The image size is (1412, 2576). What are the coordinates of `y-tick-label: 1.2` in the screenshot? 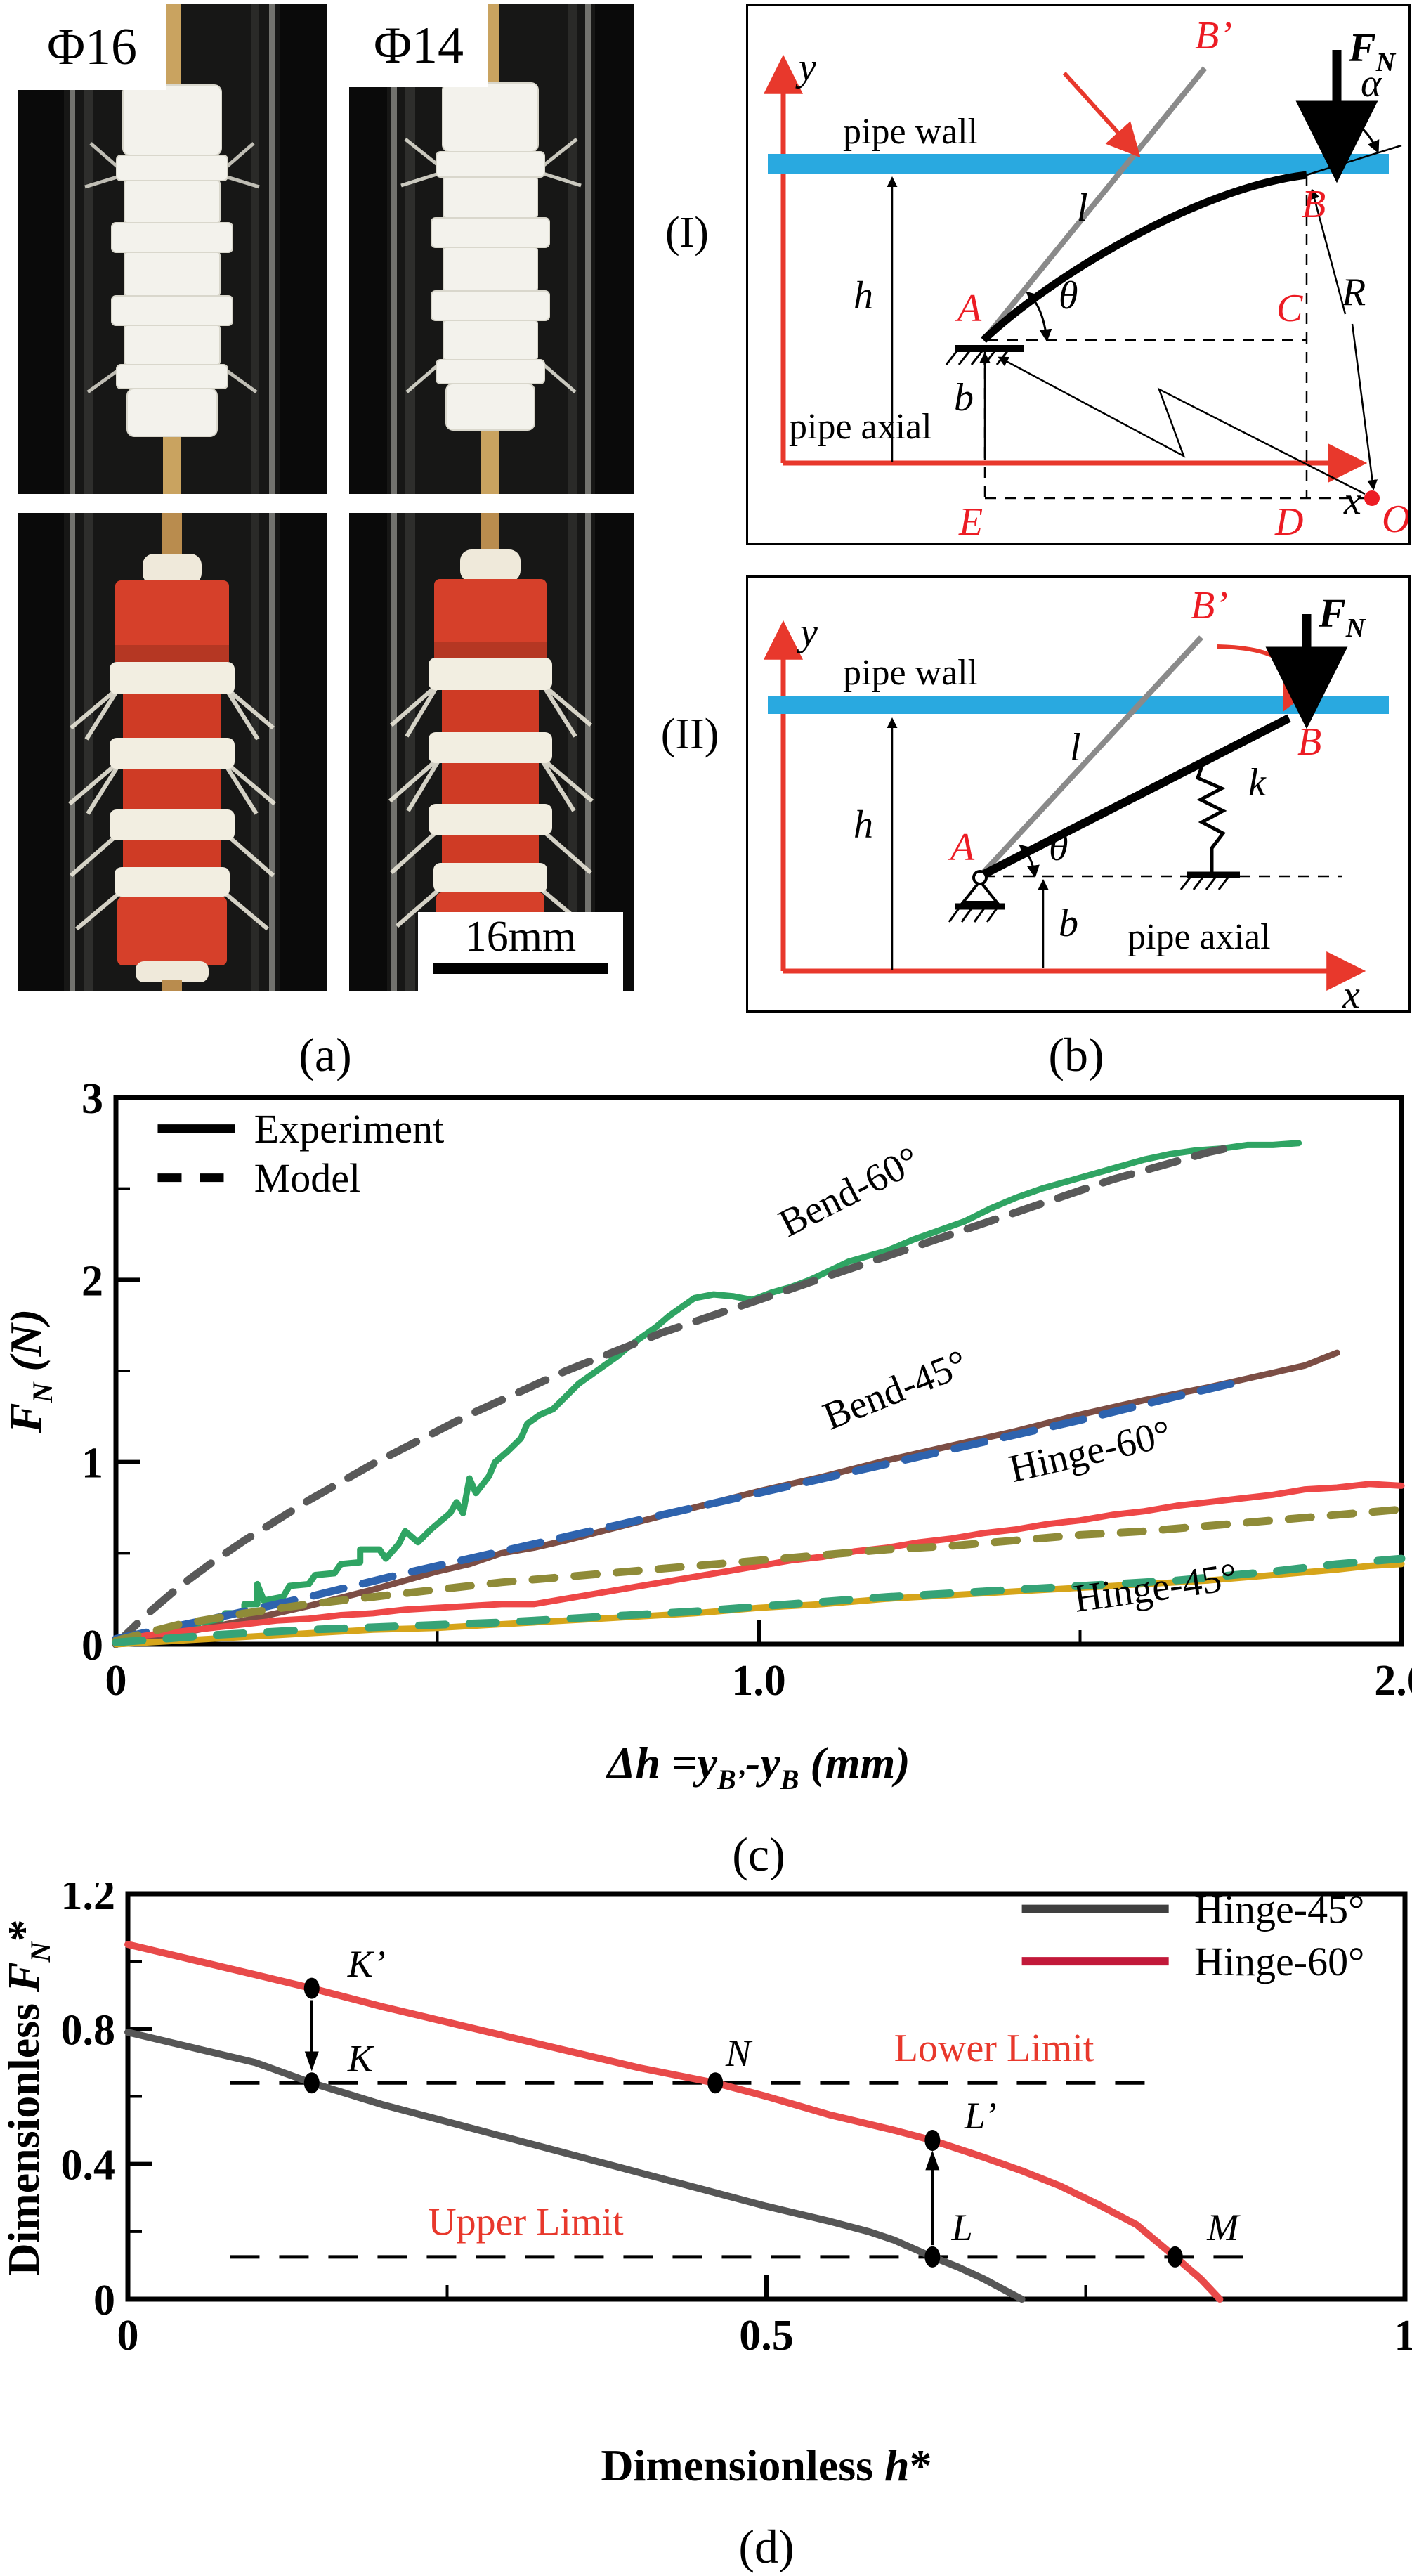 It's located at (89, 1901).